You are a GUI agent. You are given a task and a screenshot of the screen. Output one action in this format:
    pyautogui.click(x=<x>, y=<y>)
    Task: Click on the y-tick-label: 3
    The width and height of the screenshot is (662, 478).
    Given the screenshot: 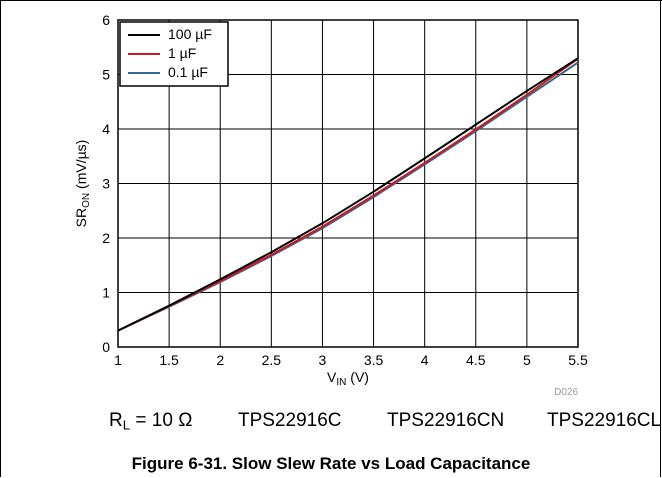 What is the action you would take?
    pyautogui.click(x=106, y=184)
    